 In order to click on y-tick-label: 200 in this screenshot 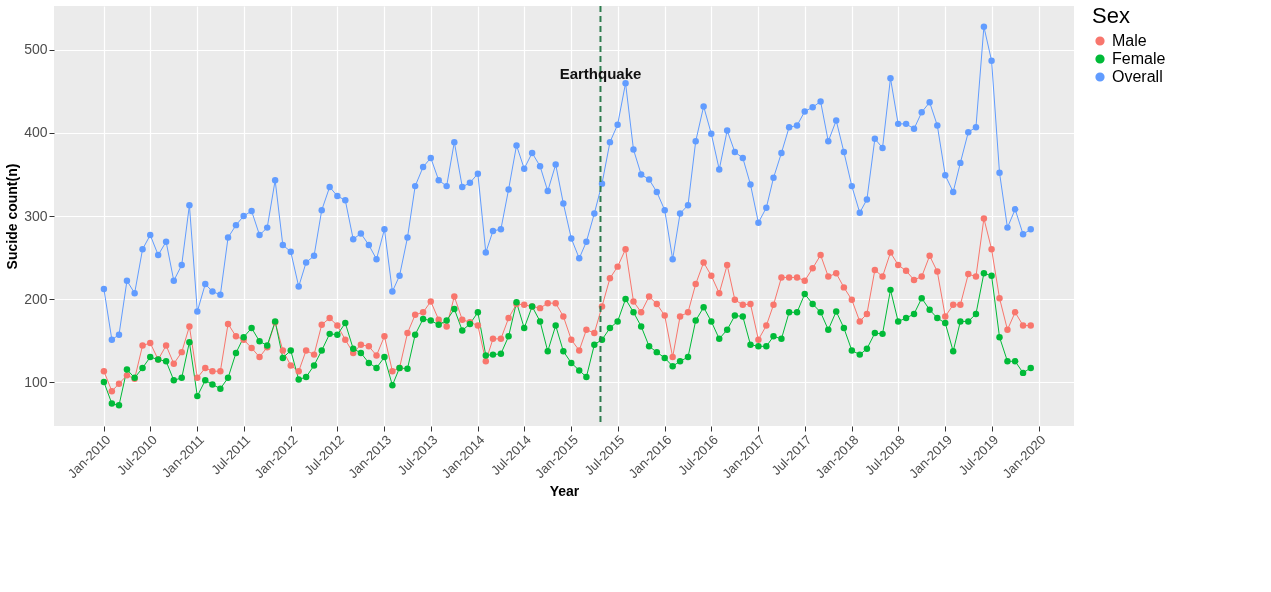, I will do `click(36, 298)`.